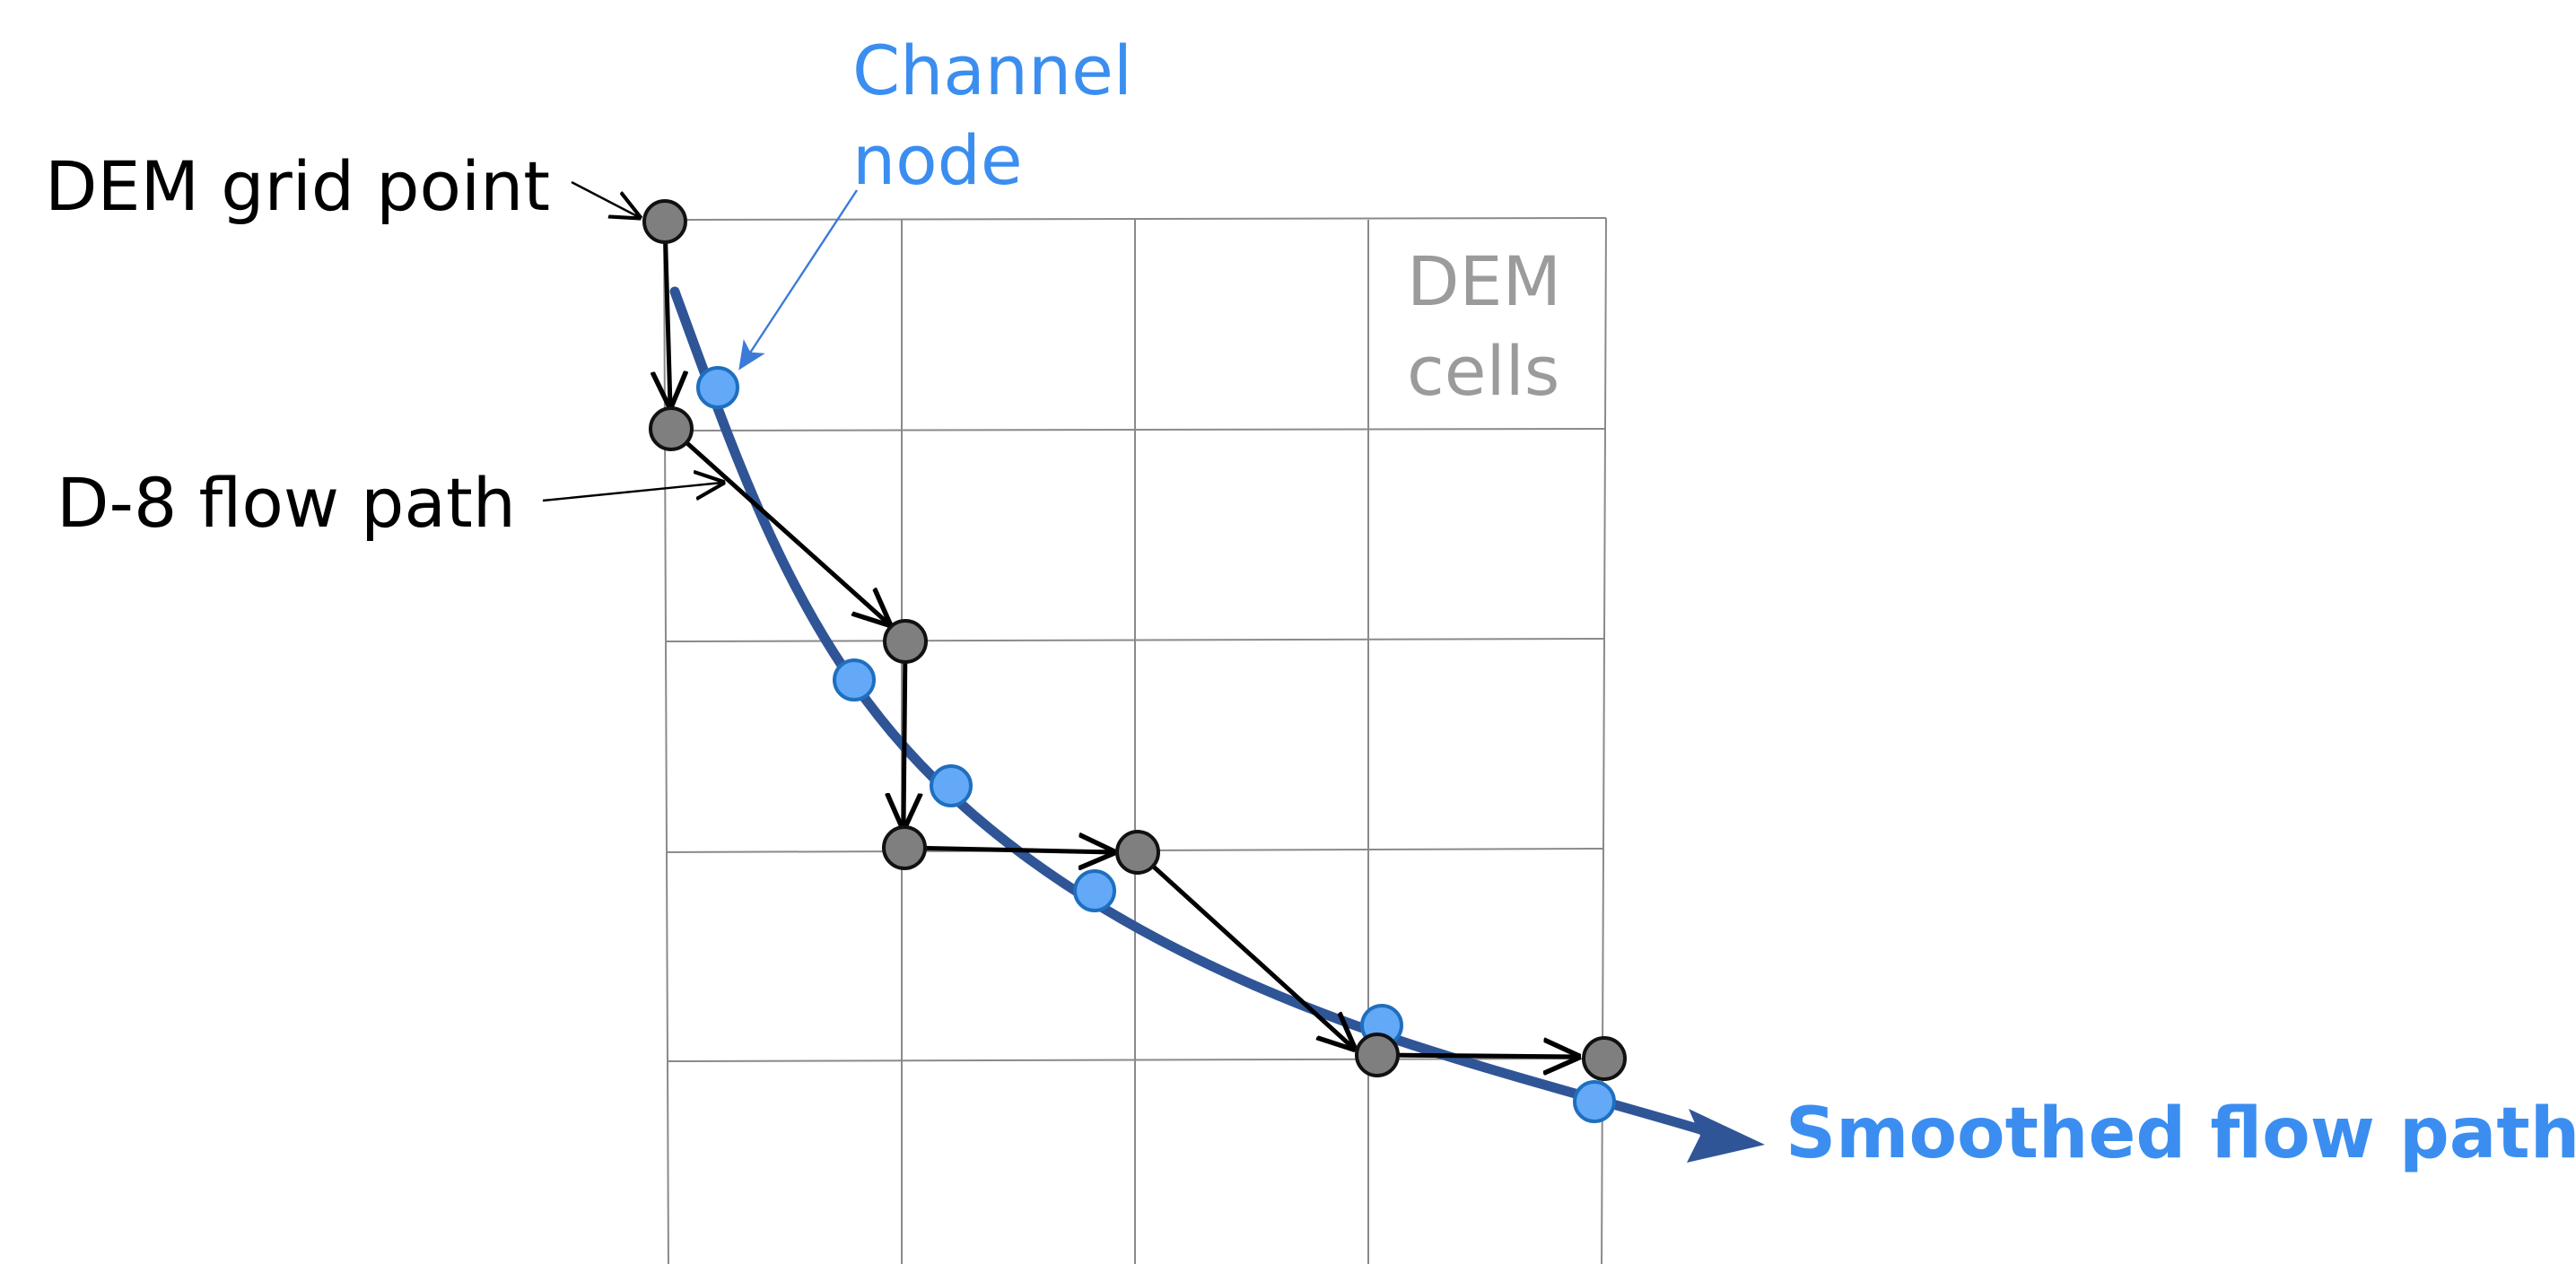  What do you see at coordinates (605, 199) in the screenshot?
I see `dem-grid-point-pointer` at bounding box center [605, 199].